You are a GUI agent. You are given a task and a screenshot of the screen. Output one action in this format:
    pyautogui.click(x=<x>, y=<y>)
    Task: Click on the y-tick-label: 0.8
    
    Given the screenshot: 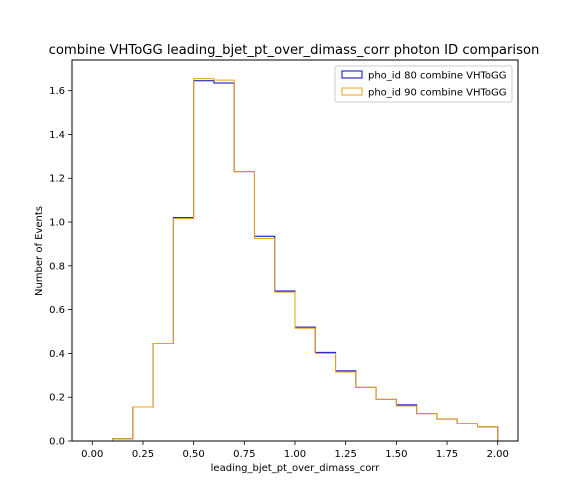 What is the action you would take?
    pyautogui.click(x=57, y=266)
    